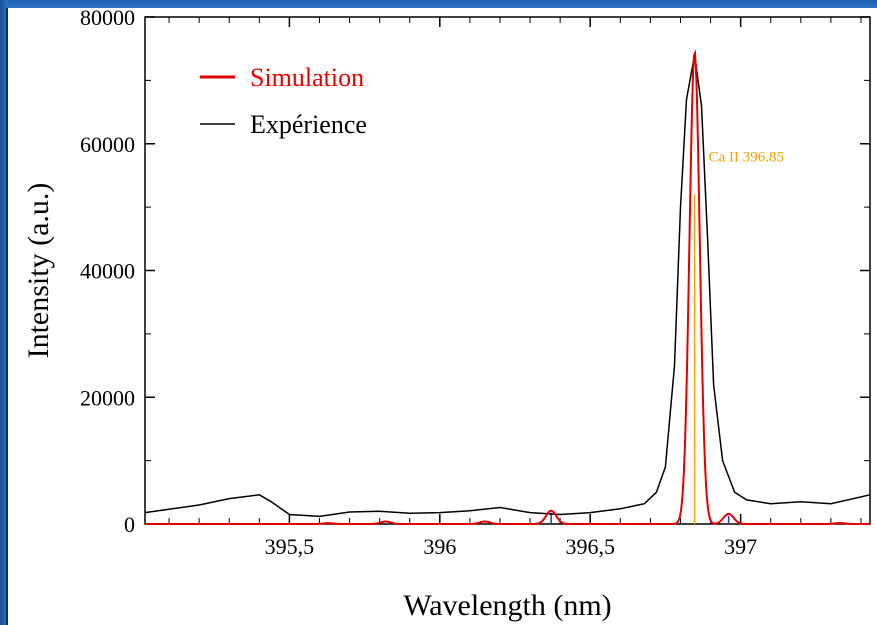 This screenshot has width=877, height=625. I want to click on y-tick-label: 60000, so click(107, 144).